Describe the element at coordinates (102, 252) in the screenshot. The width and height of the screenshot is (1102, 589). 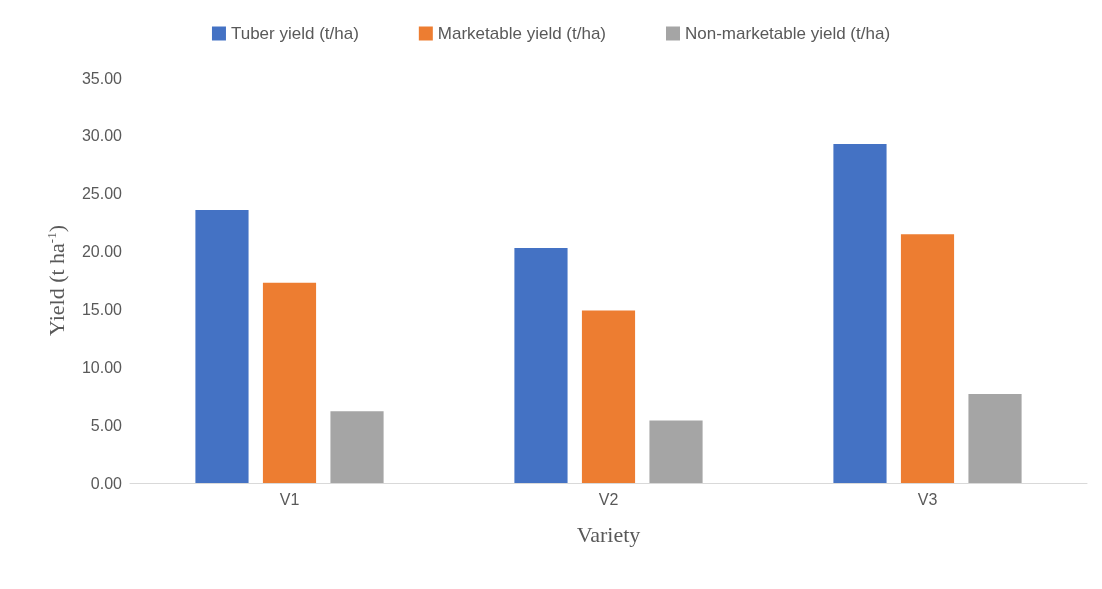
I see `y-tick-label: 20.00` at that location.